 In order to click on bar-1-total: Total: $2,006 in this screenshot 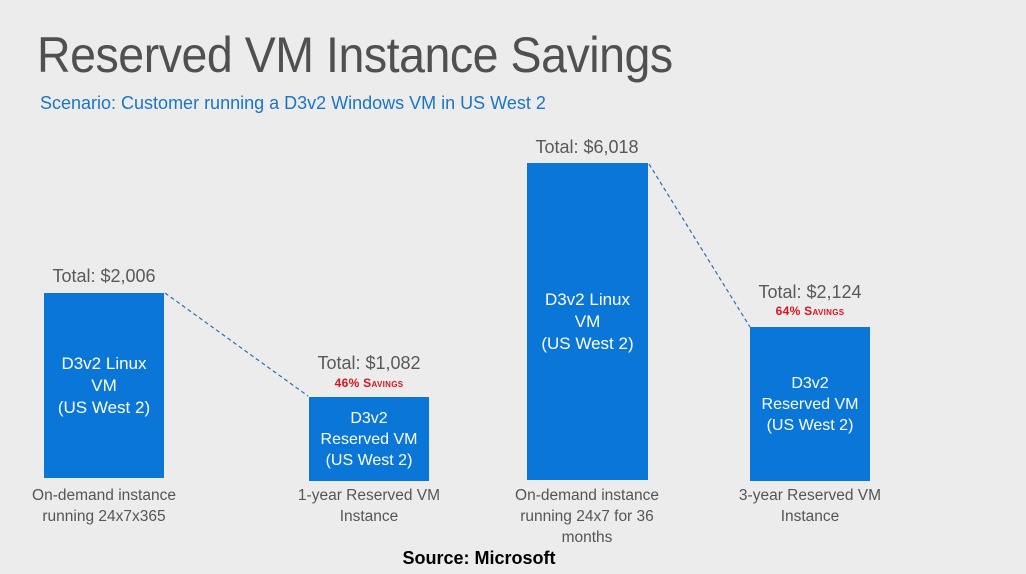, I will do `click(104, 276)`.